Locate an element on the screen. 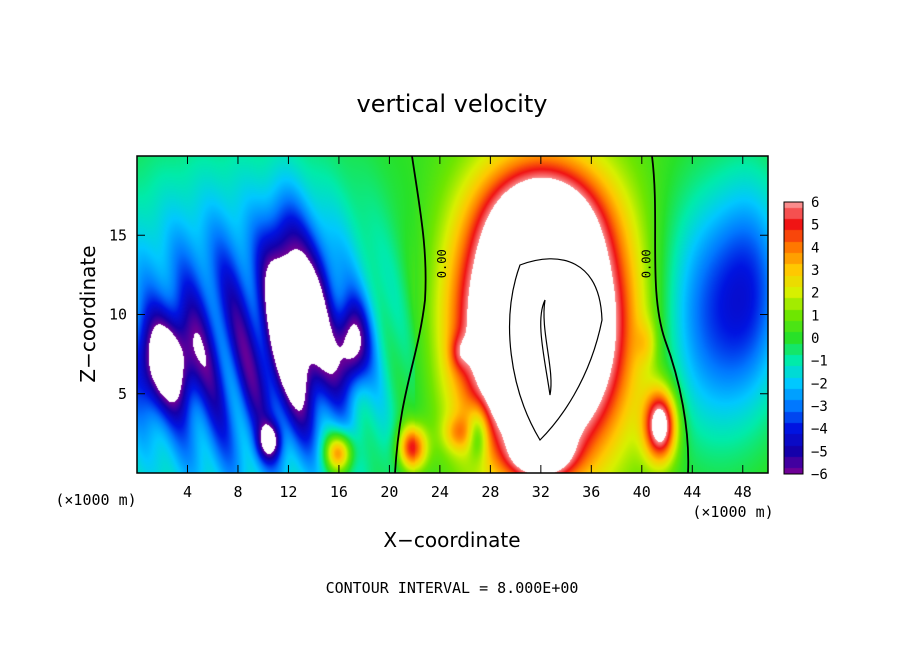 The image size is (904, 654). y-tick-label: 5 is located at coordinates (122, 394).